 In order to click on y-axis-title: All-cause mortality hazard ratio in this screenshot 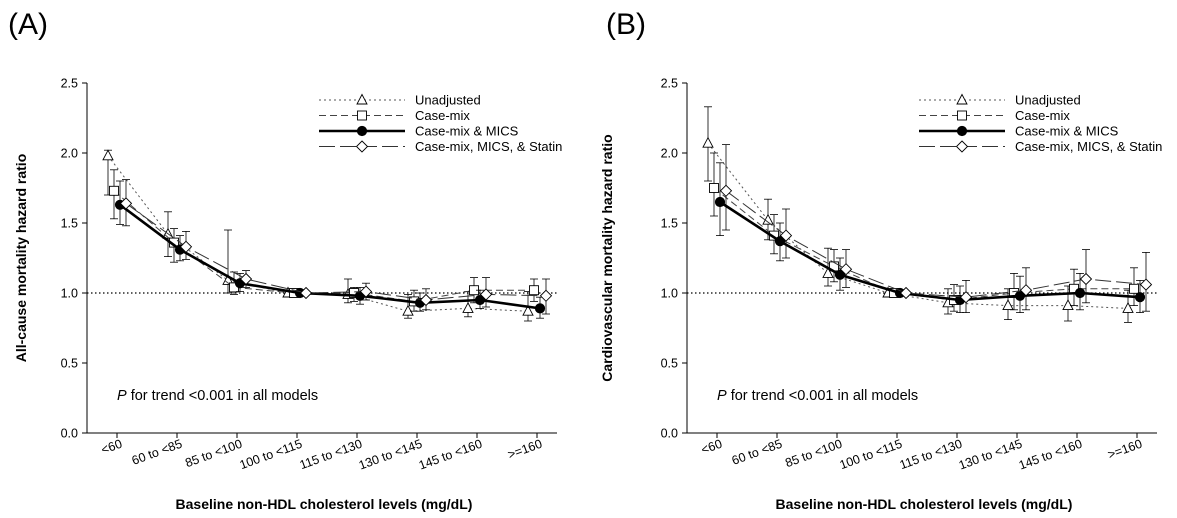, I will do `click(21, 258)`.